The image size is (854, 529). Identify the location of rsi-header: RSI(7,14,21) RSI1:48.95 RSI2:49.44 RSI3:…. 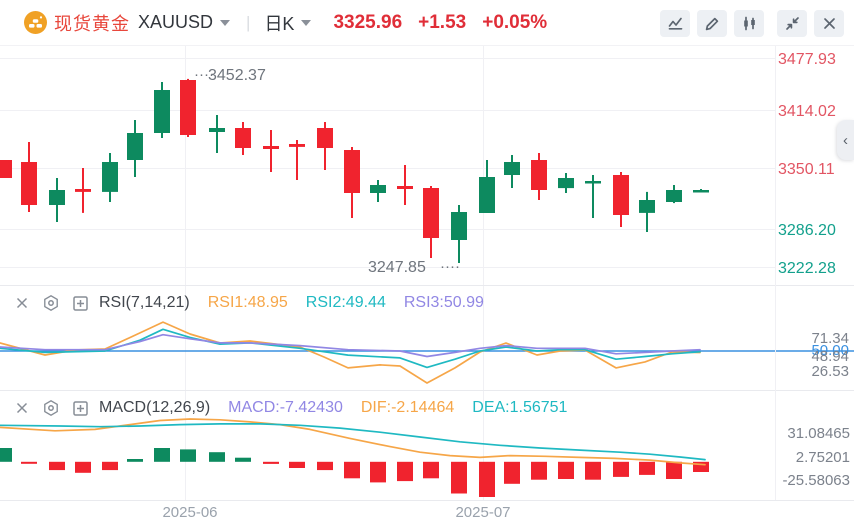
(390, 303).